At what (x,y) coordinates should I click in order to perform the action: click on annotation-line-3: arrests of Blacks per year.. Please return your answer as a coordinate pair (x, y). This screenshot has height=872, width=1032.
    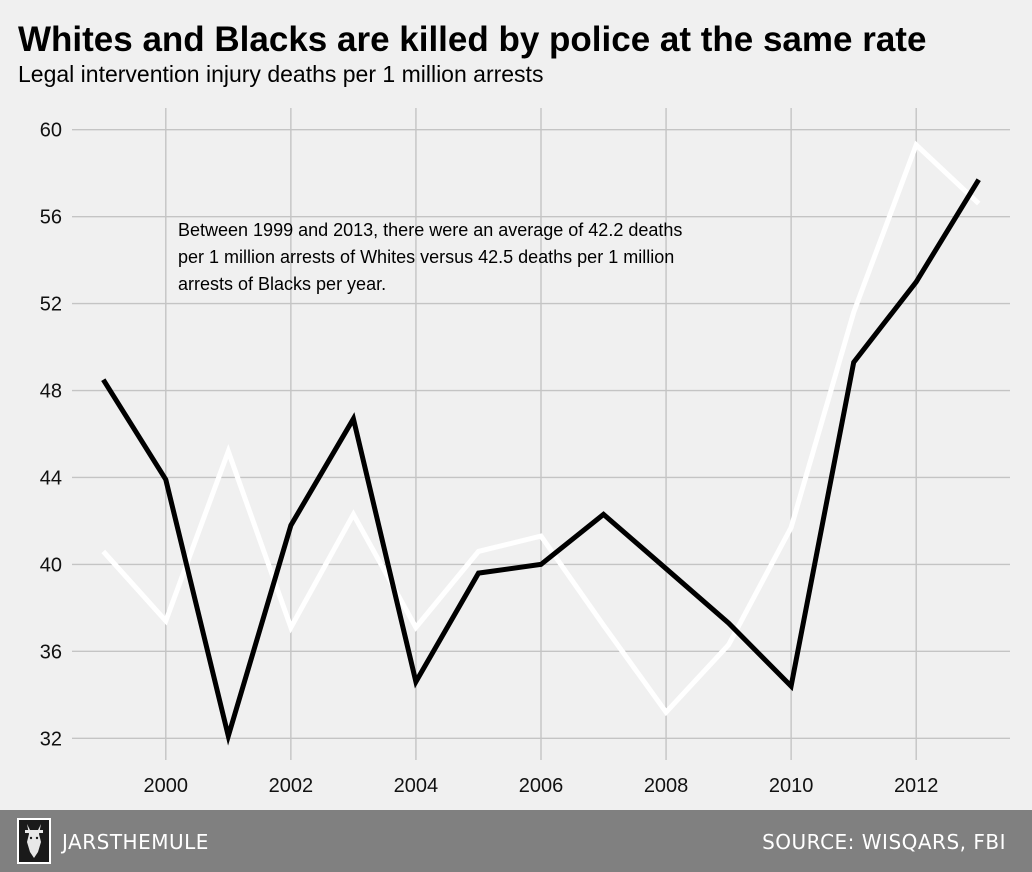
    Looking at the image, I should click on (282, 284).